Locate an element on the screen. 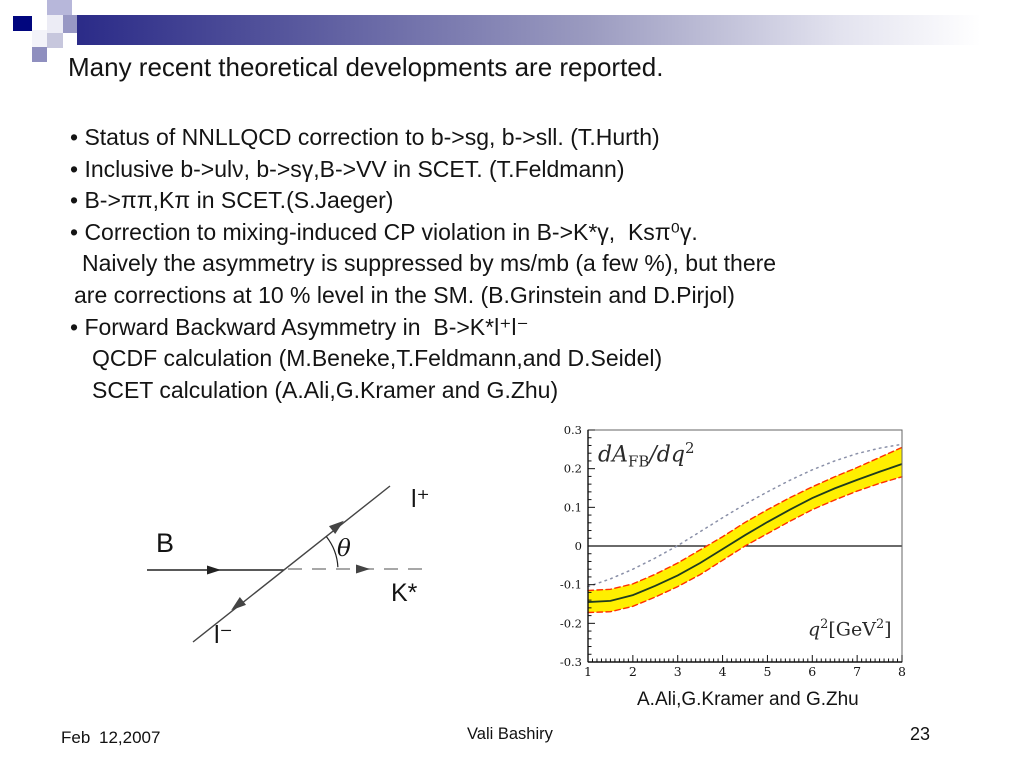 Image resolution: width=1024 pixels, height=768 pixels. x-tick-label: 6 is located at coordinates (812, 671).